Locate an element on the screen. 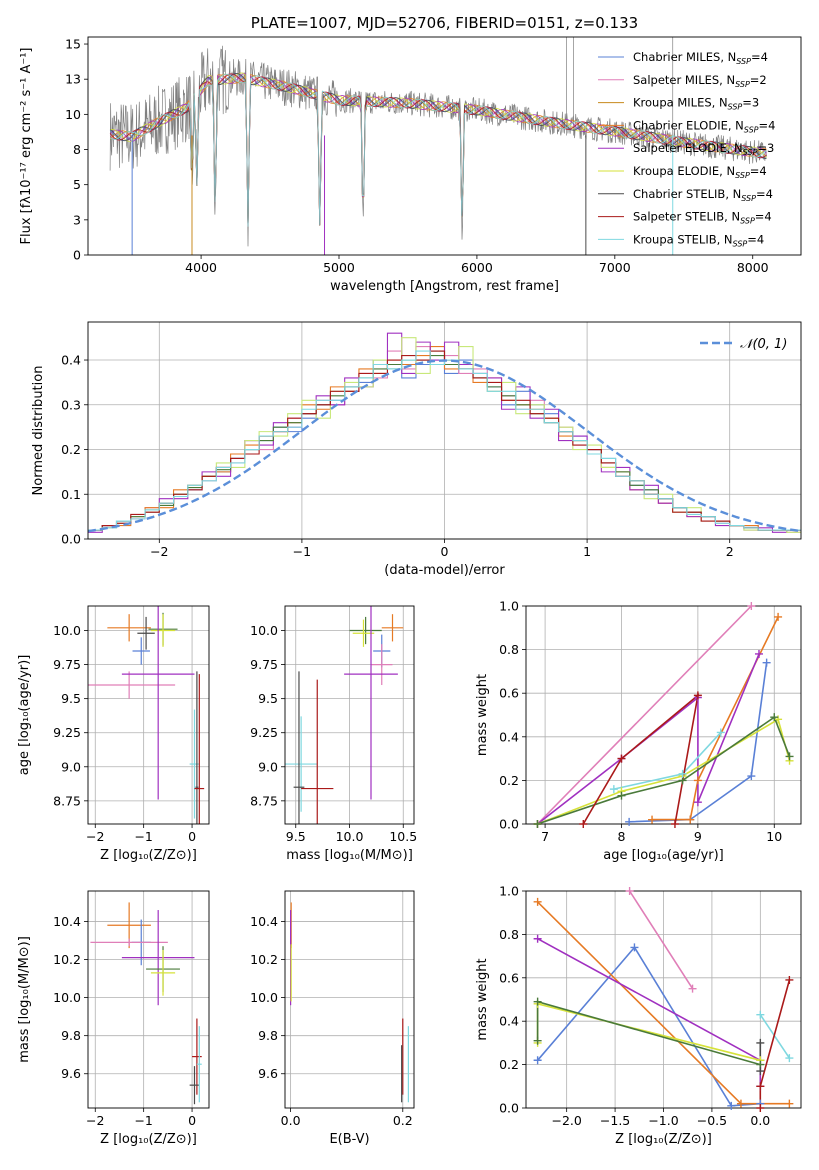 Image resolution: width=819 pixels, height=1170 pixels. y-axis-label: mass [log₁₀(M/M⊙)] is located at coordinates (24, 999).